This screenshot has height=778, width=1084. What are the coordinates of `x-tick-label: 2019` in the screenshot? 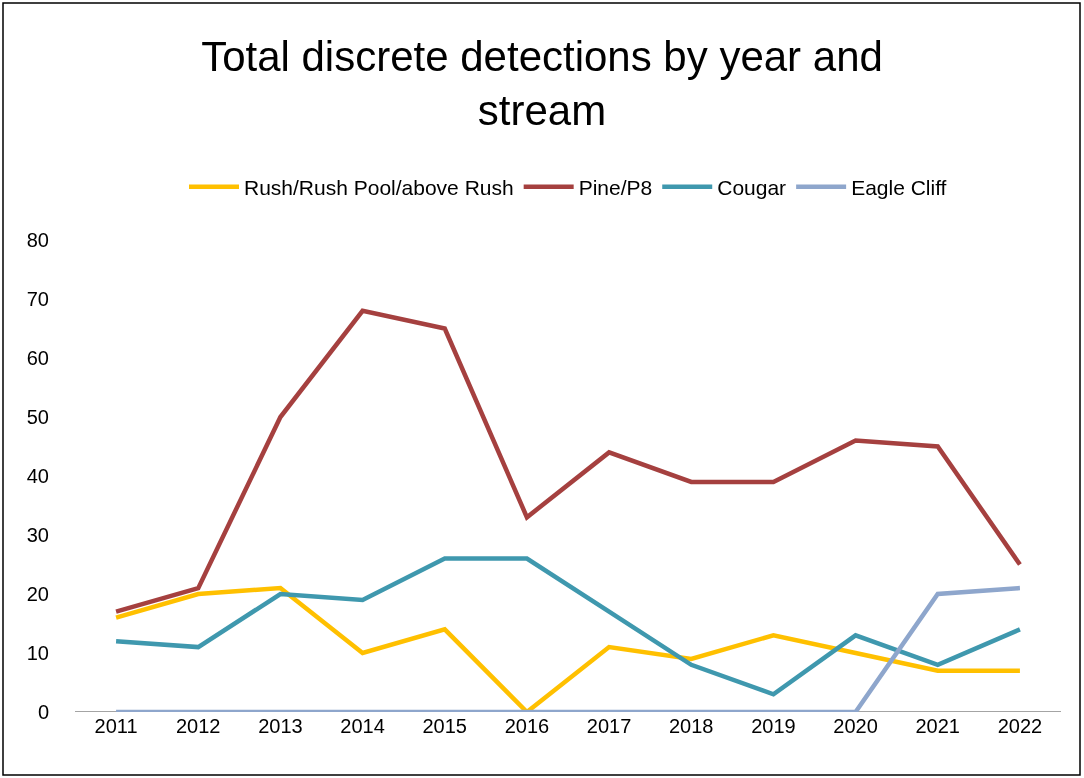 It's located at (773, 726).